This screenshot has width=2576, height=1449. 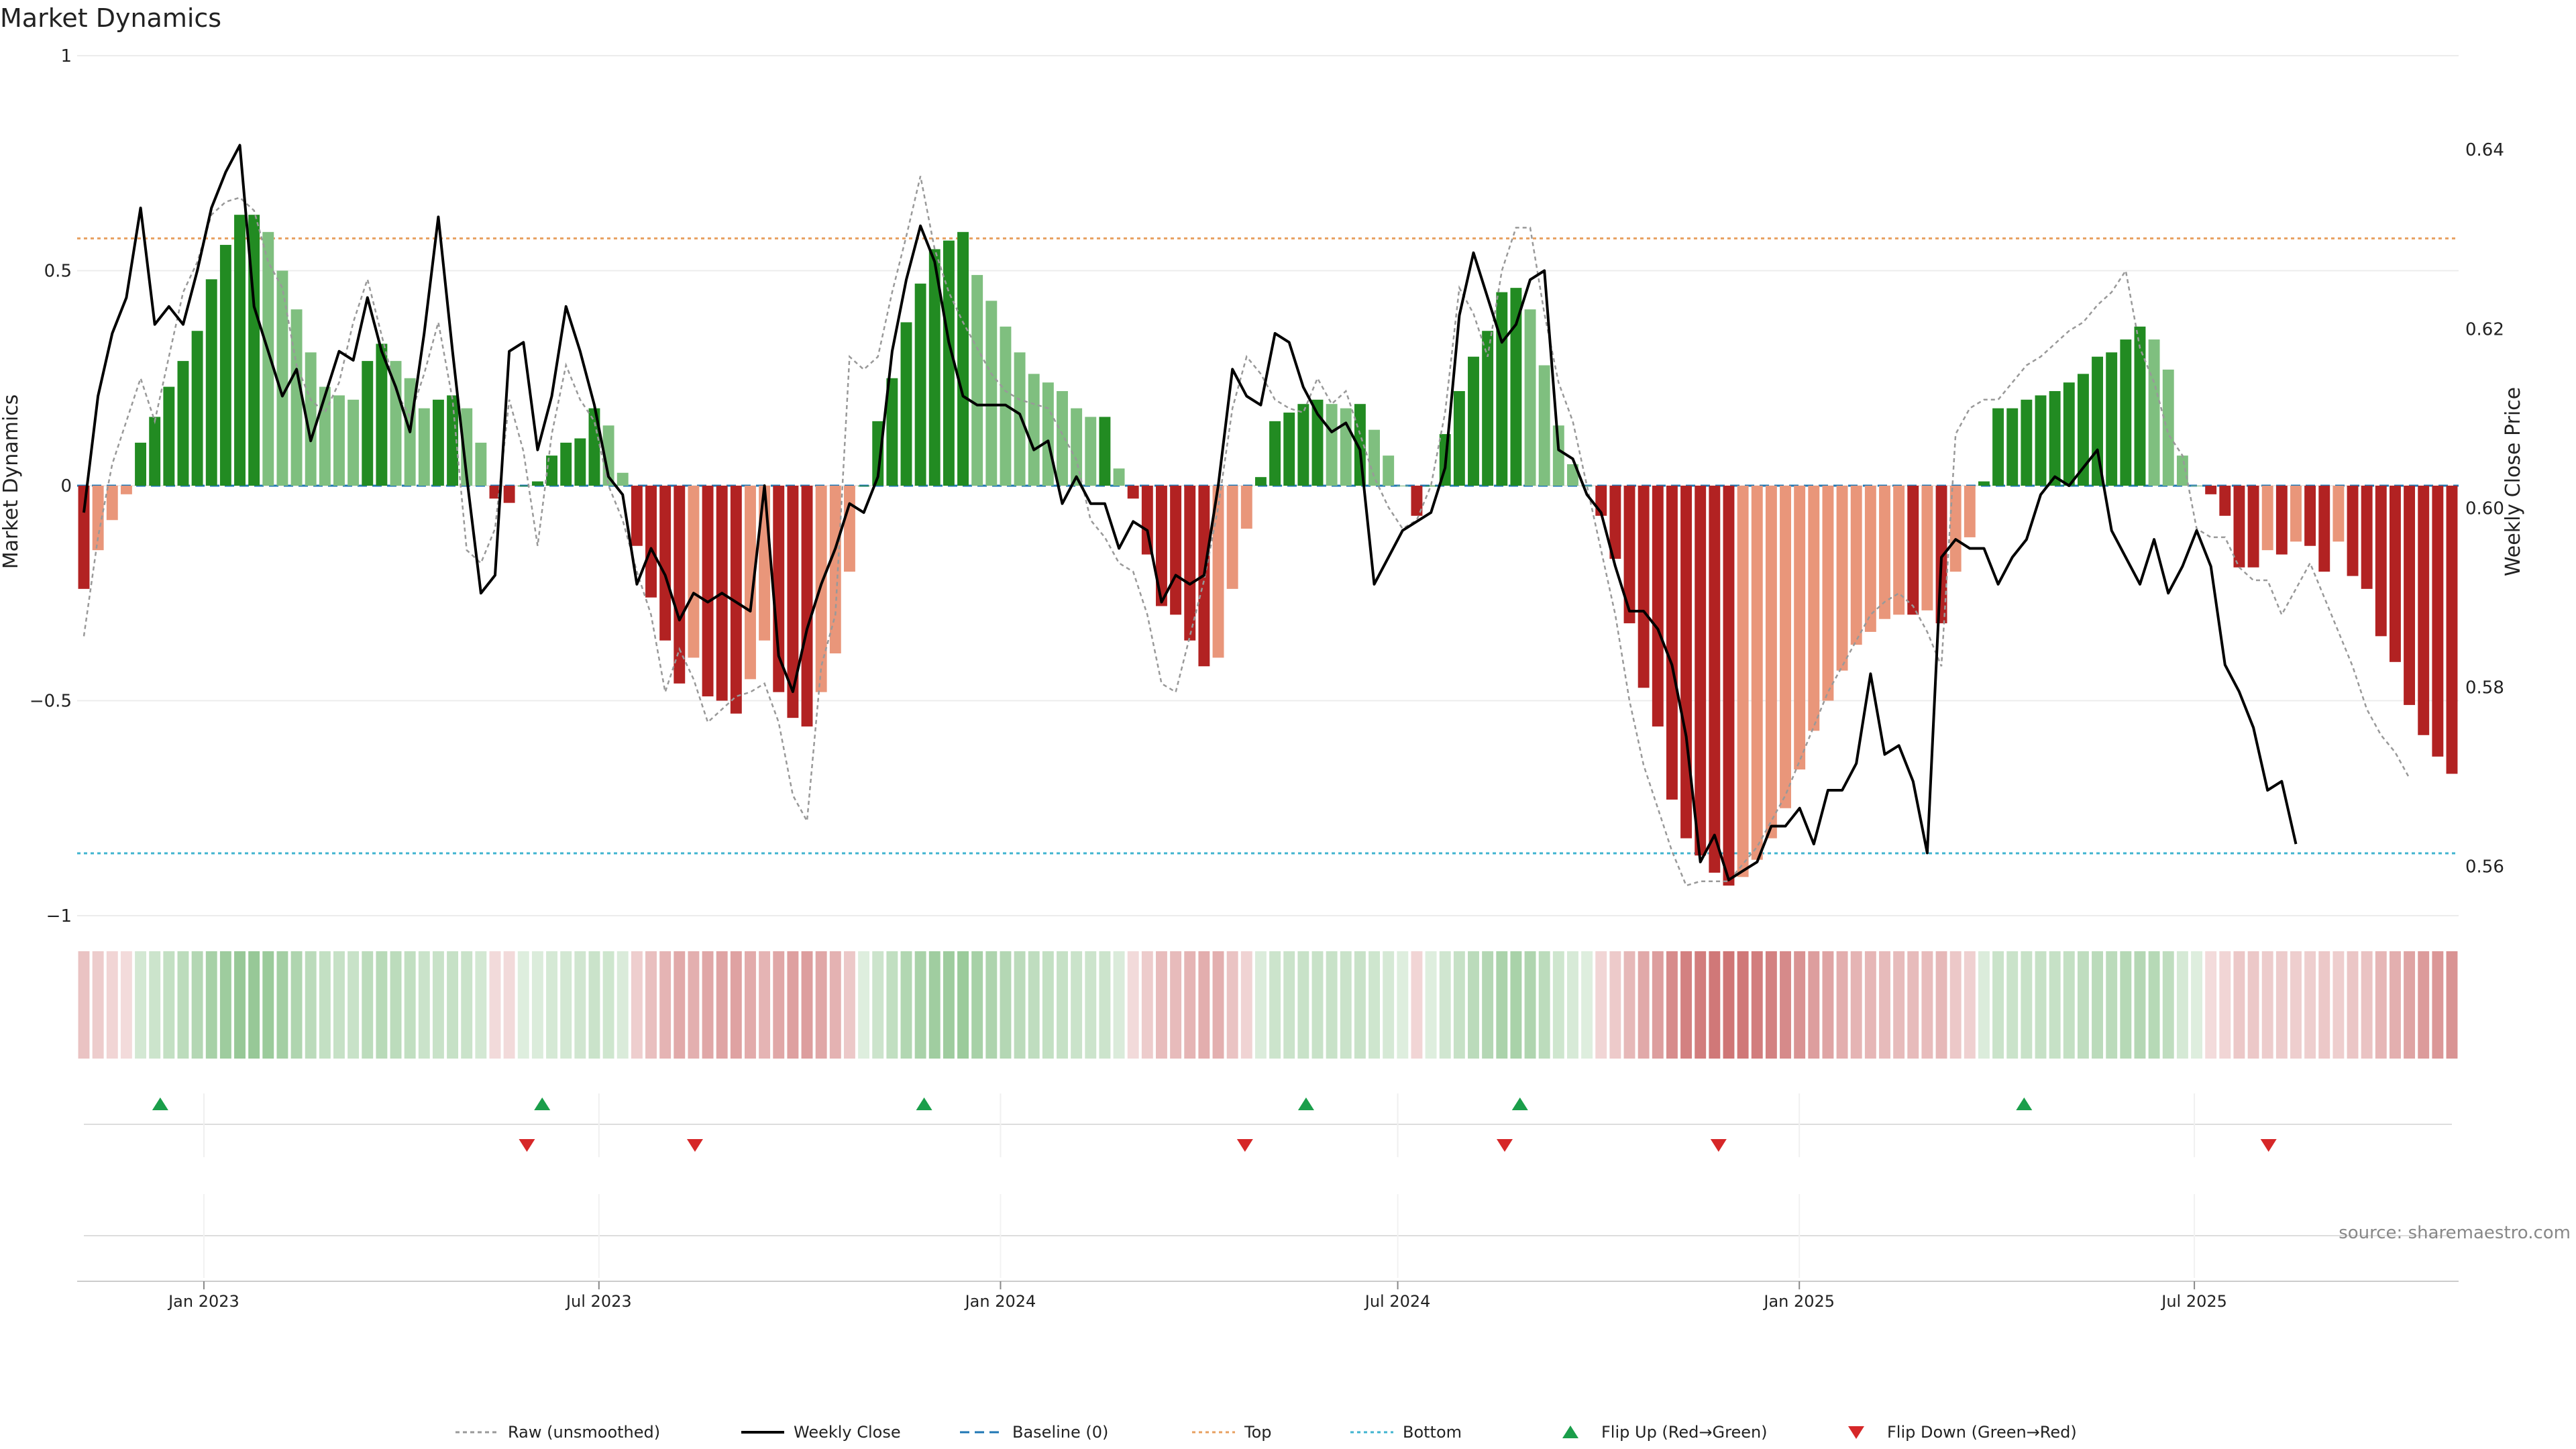 I want to click on y-tick-label-2: 0, so click(x=66, y=486).